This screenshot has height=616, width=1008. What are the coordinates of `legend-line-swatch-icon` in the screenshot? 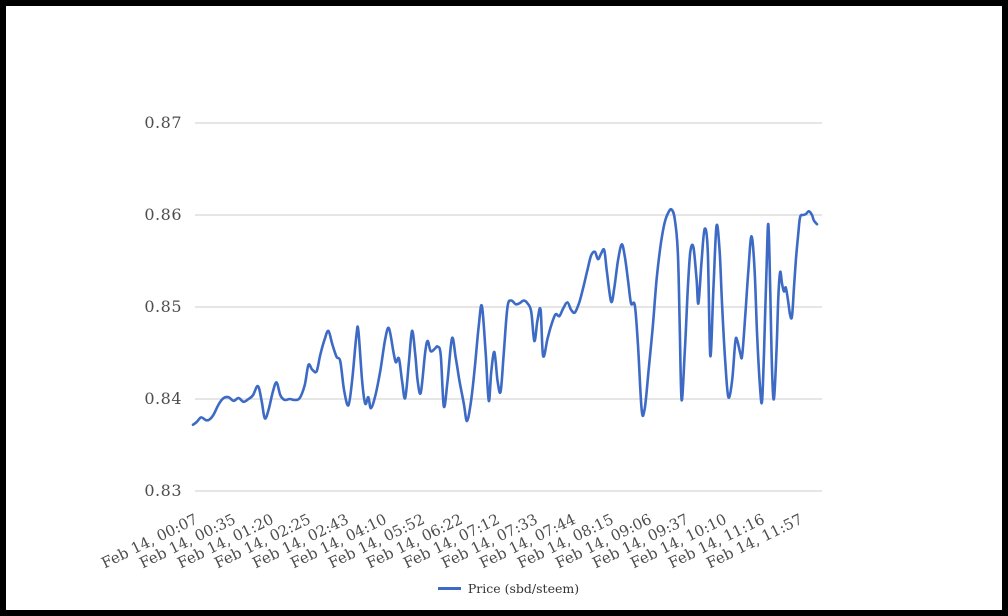 It's located at (449, 588).